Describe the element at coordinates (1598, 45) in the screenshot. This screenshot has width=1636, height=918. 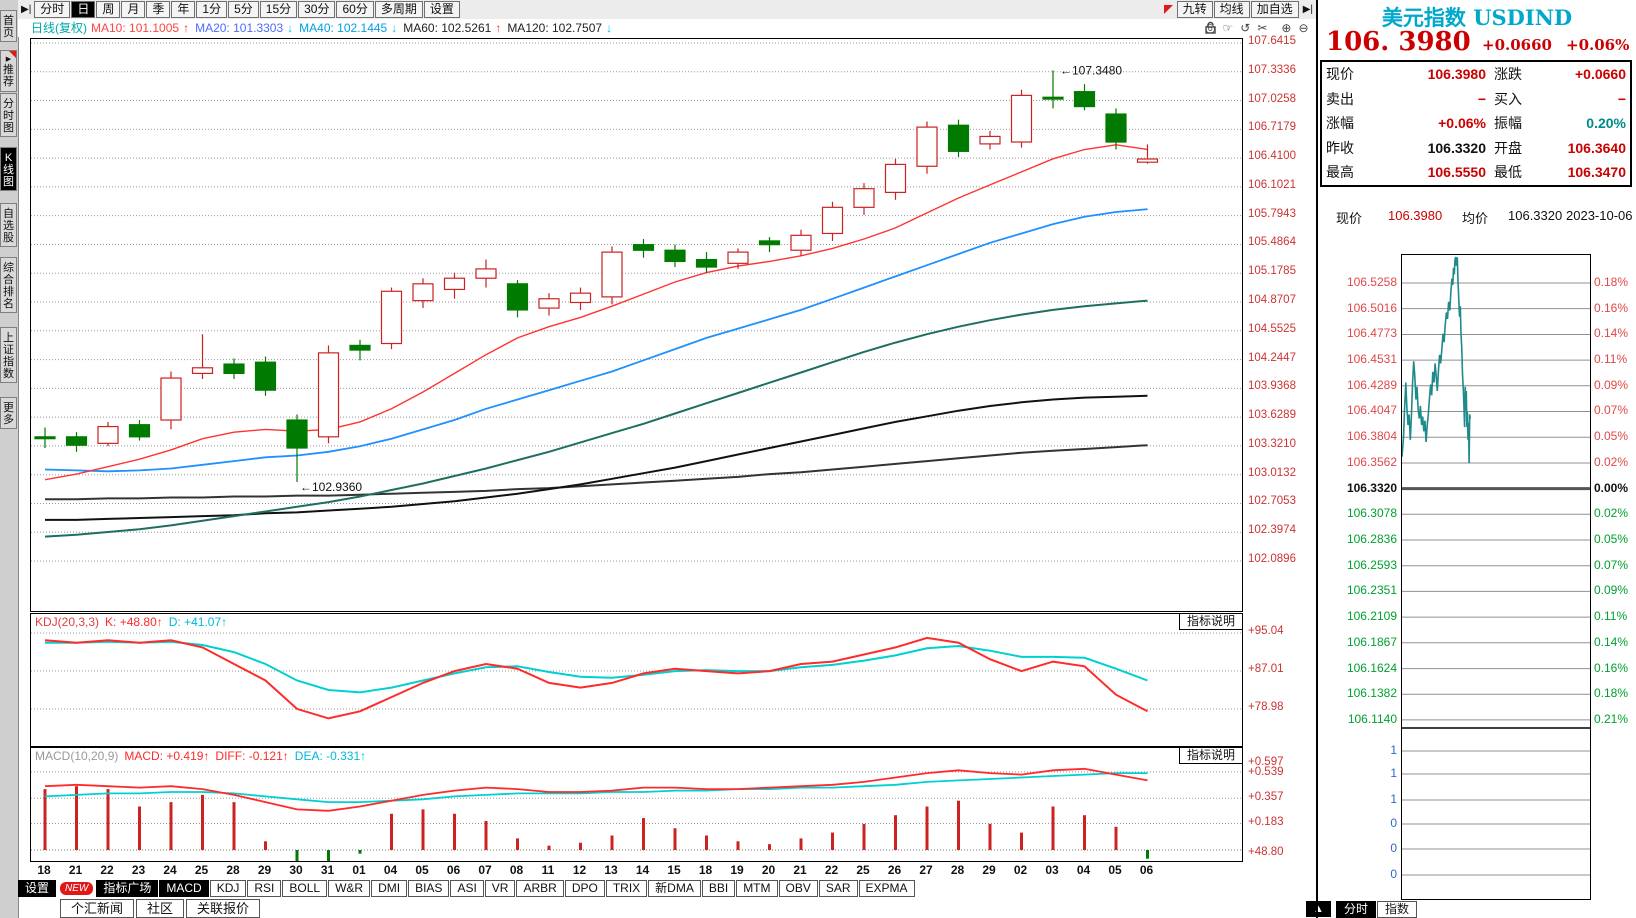
I see `price-change-pct: +0.06%` at that location.